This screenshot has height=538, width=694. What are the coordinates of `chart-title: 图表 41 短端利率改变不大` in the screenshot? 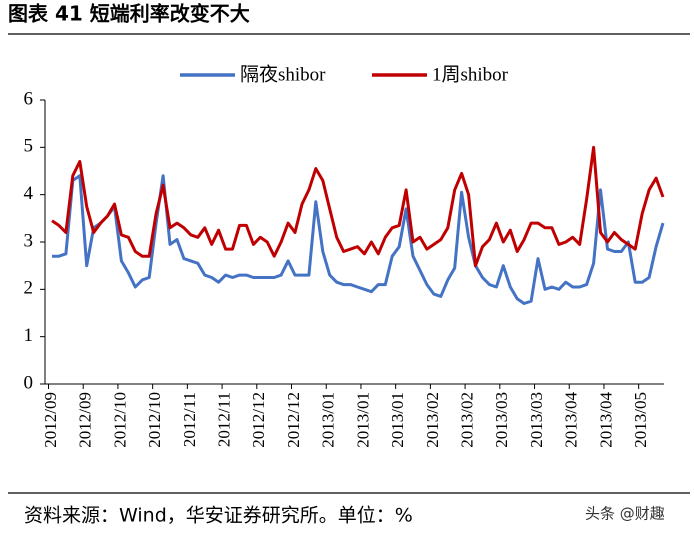 It's located at (129, 14).